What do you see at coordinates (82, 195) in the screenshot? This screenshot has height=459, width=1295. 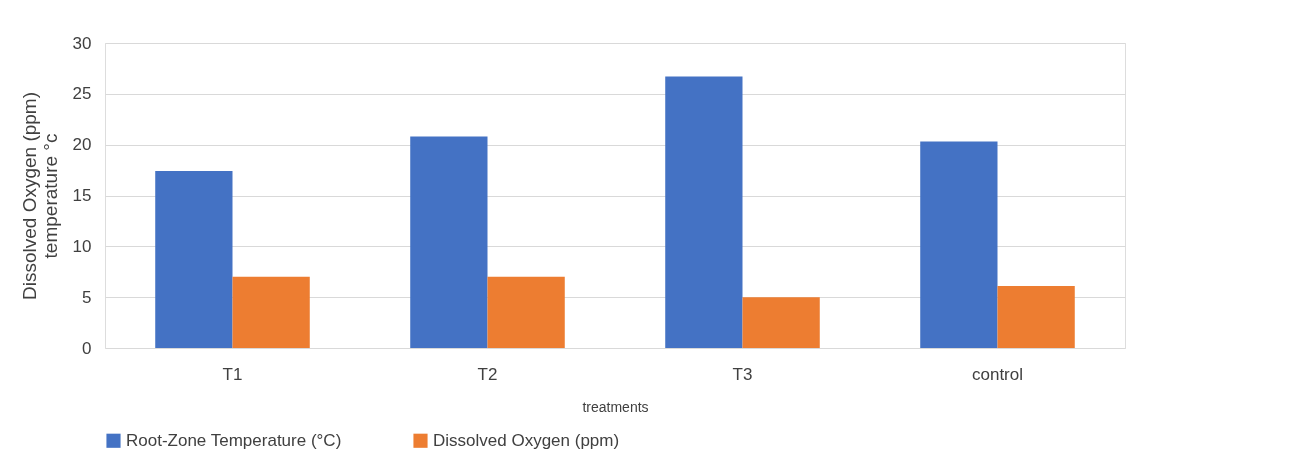 I see `y-tick-label: 15` at bounding box center [82, 195].